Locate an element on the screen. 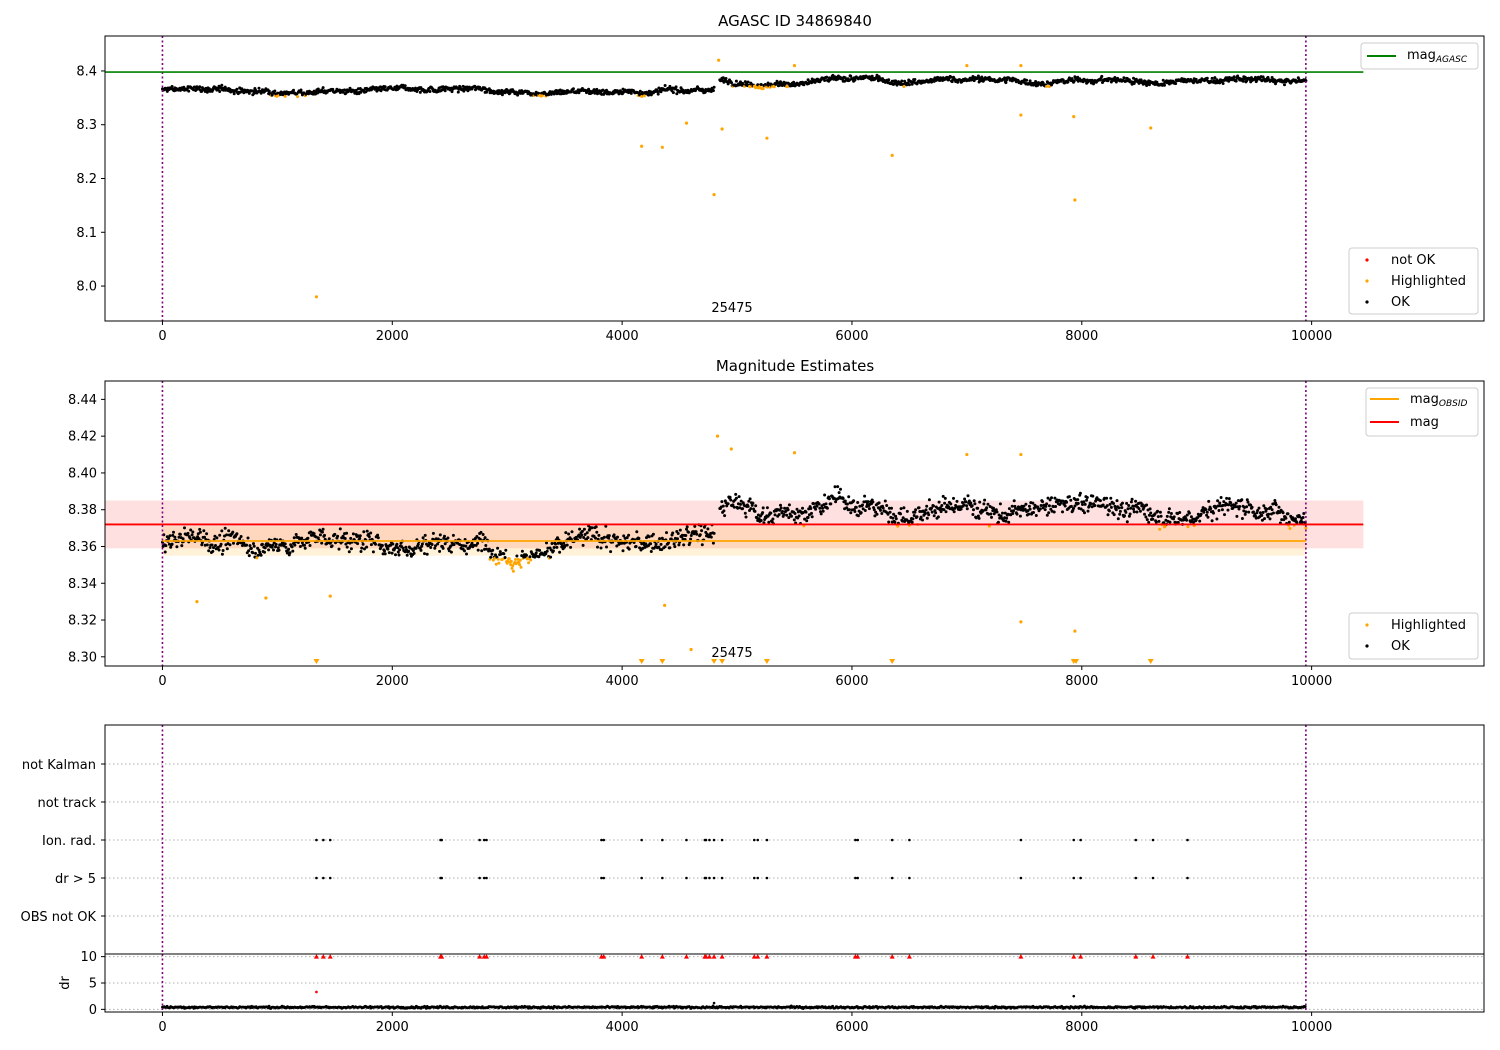 Image resolution: width=1500 pixels, height=1050 pixels. offscale-marker is located at coordinates (662, 661).